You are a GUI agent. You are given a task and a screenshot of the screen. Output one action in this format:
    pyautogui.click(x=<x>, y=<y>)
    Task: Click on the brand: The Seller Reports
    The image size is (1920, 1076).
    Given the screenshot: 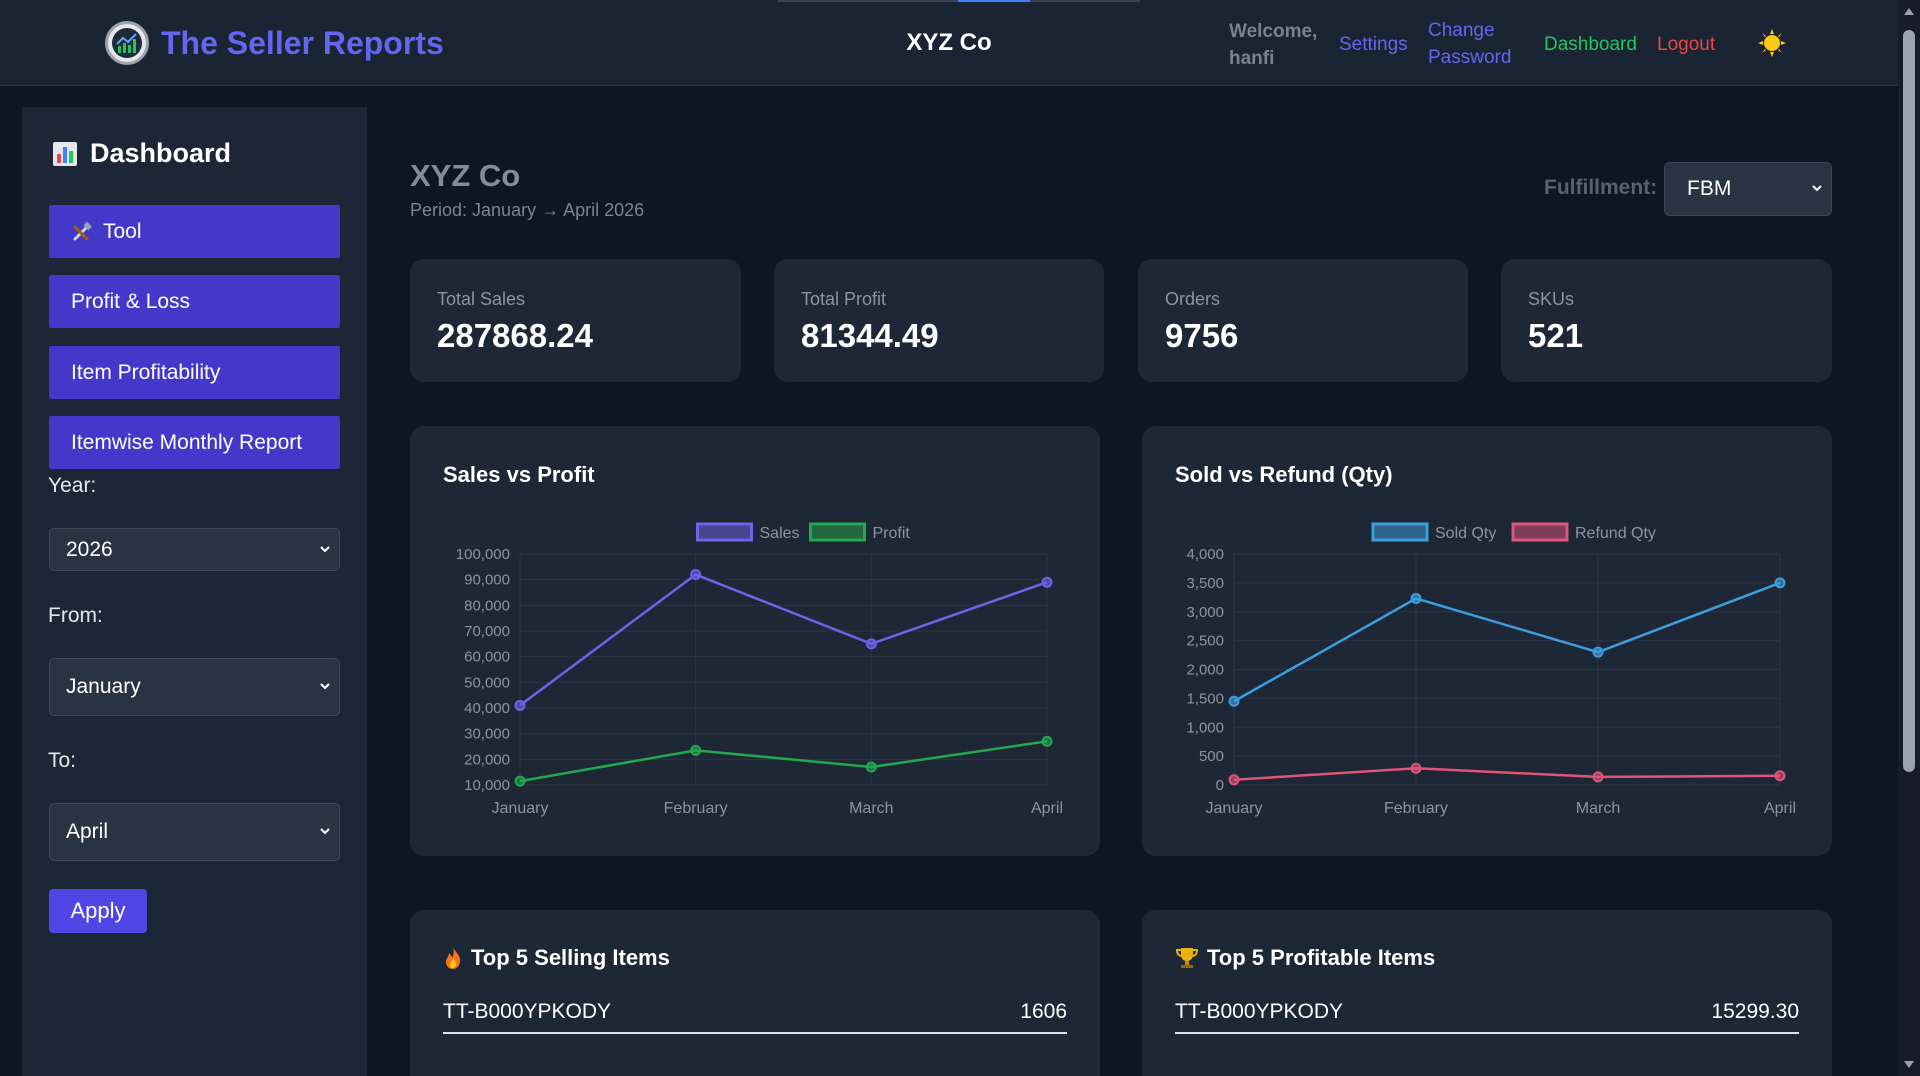 What is the action you would take?
    pyautogui.click(x=274, y=43)
    